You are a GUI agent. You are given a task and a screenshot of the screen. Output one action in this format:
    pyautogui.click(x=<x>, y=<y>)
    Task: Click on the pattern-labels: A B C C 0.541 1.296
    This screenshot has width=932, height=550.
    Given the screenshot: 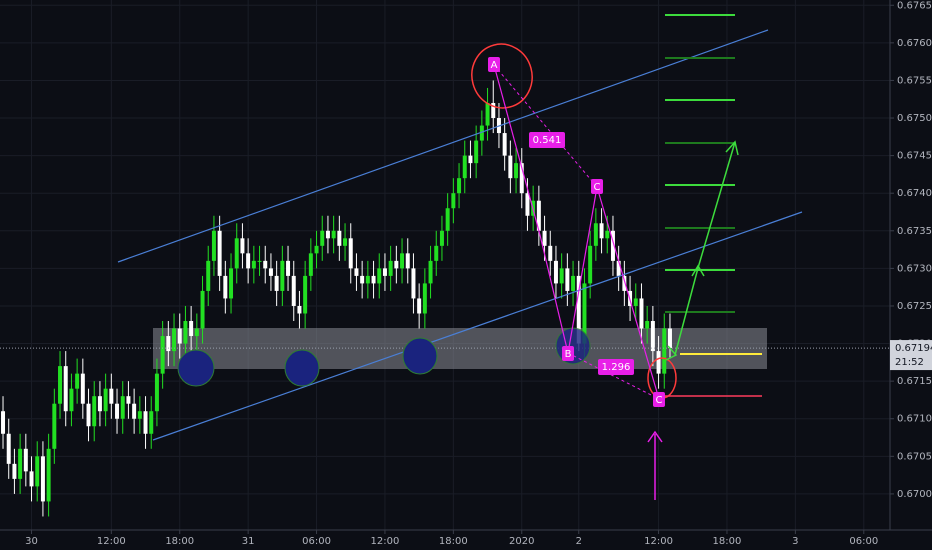 What is the action you would take?
    pyautogui.click(x=576, y=232)
    